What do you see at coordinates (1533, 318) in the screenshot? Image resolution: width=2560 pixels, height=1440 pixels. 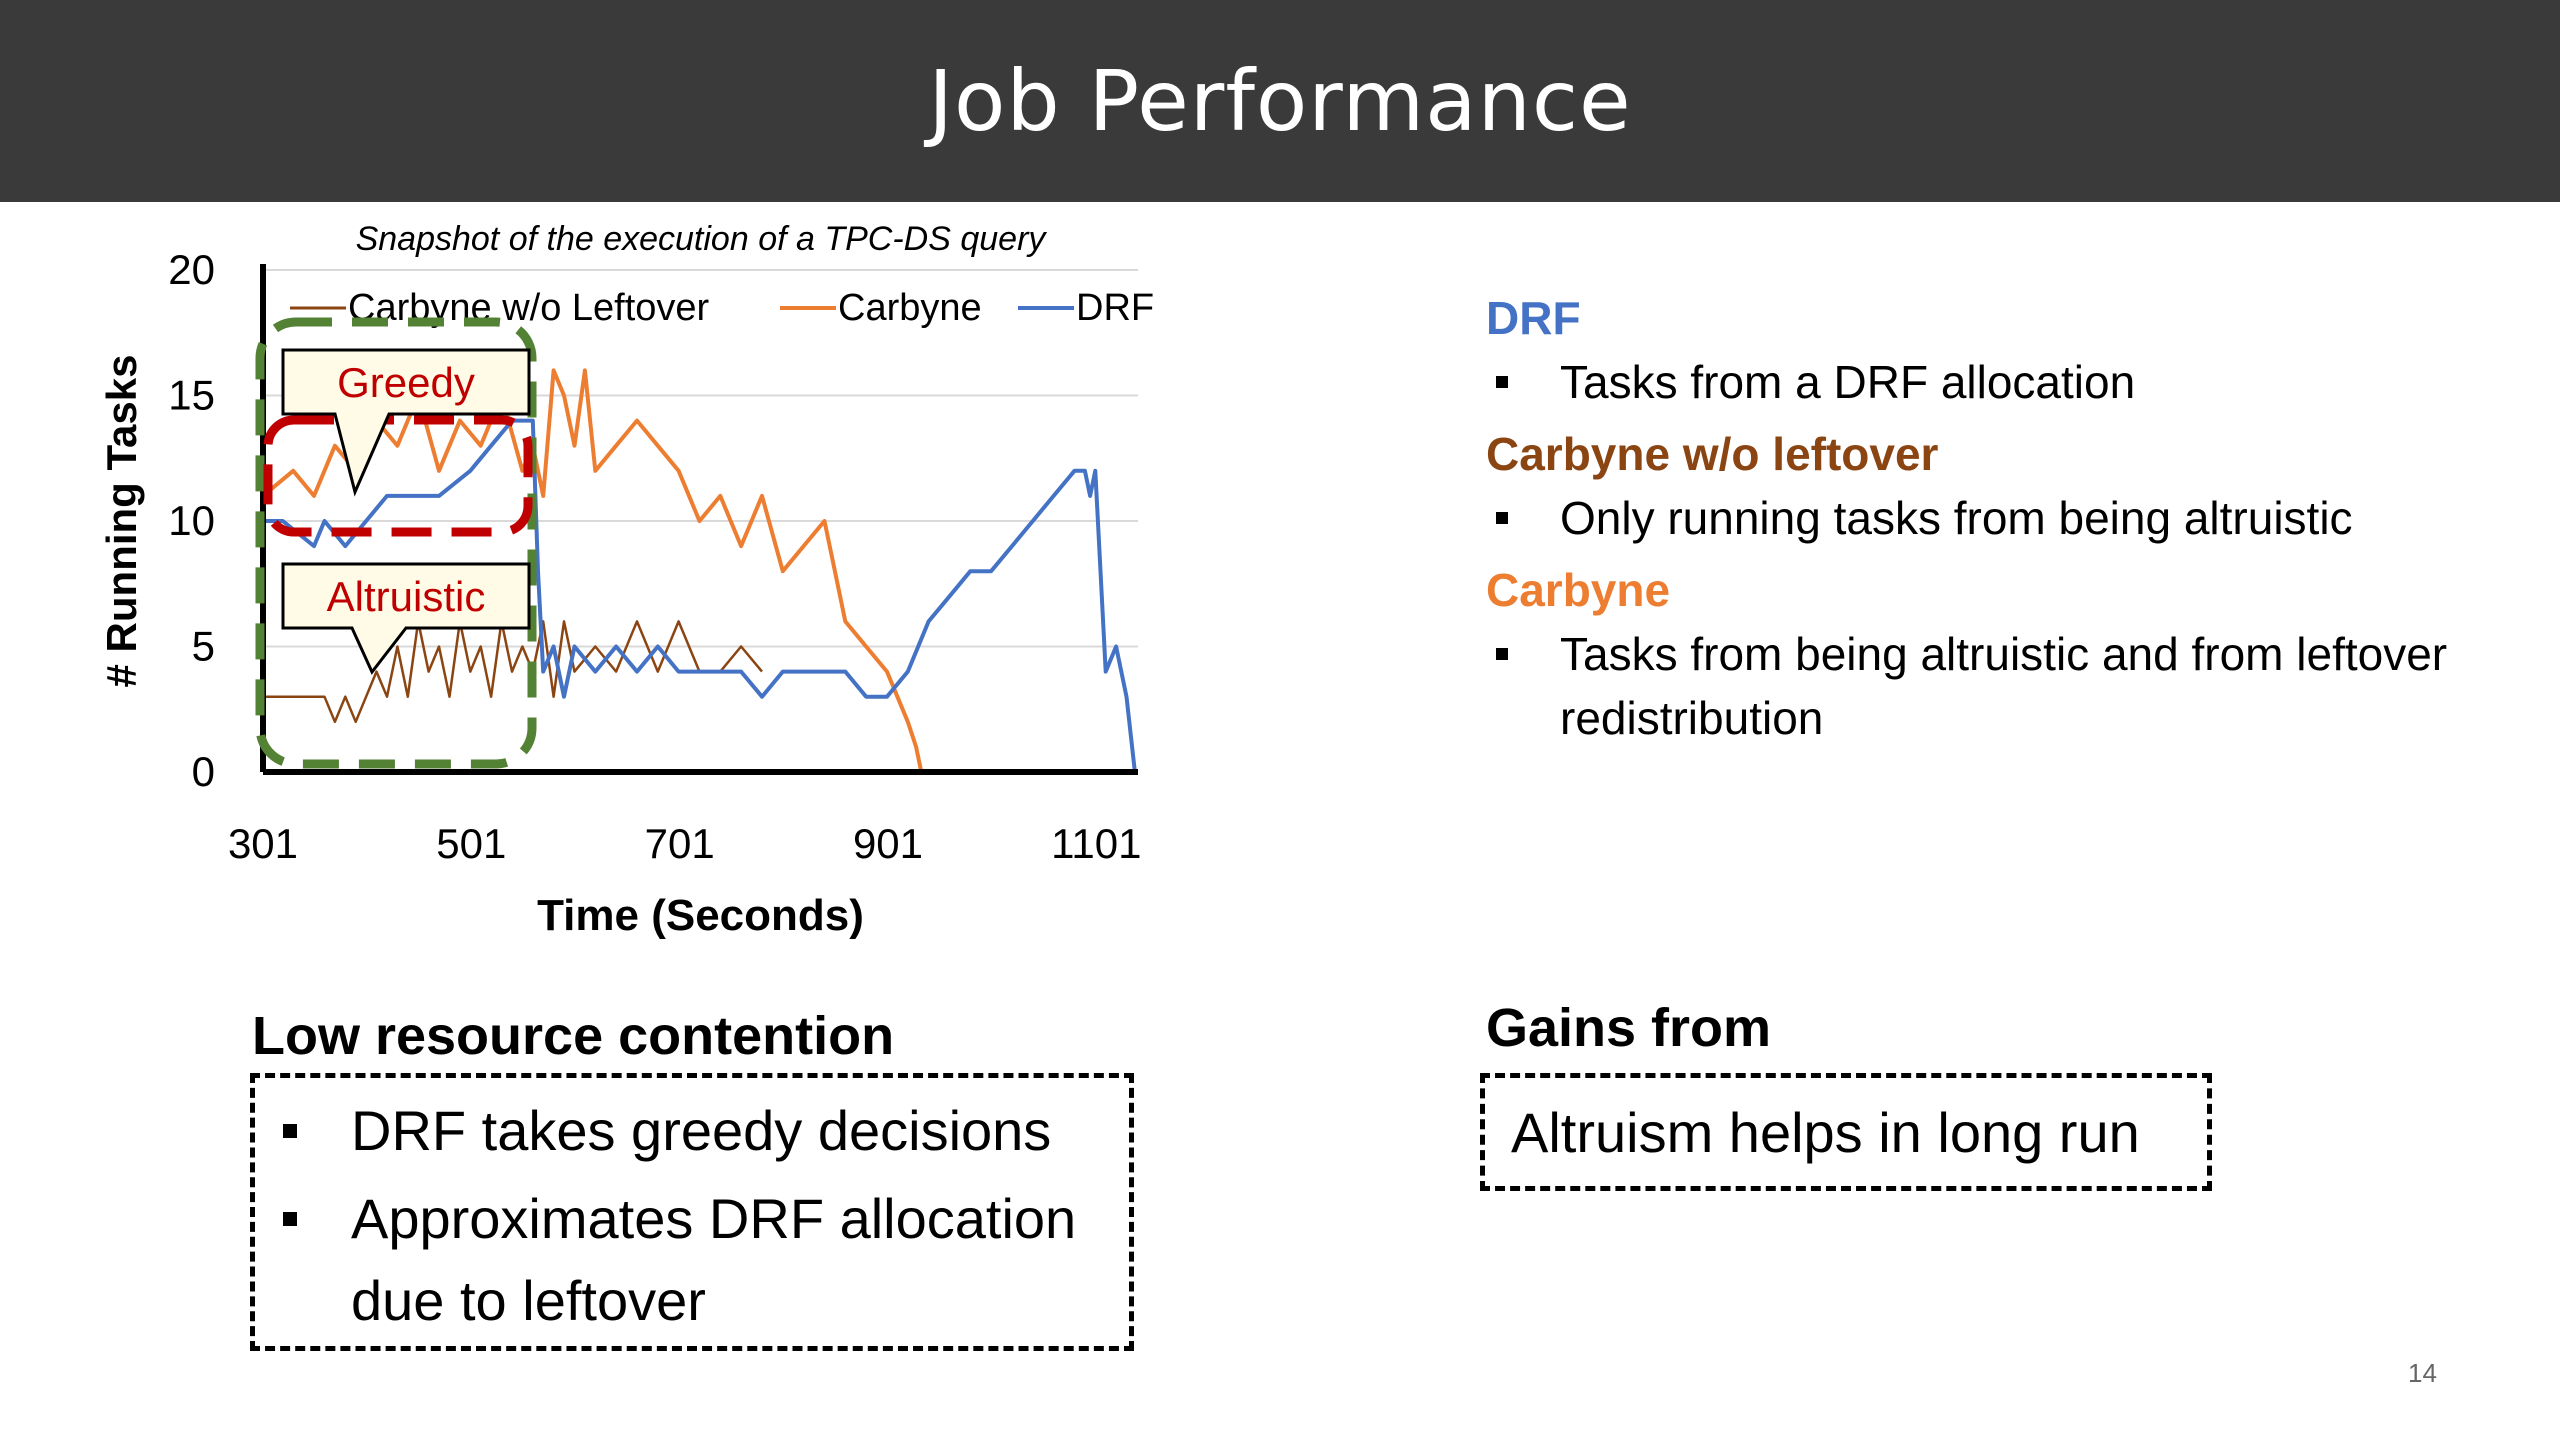 I see `legend-heading-drf: DRF` at bounding box center [1533, 318].